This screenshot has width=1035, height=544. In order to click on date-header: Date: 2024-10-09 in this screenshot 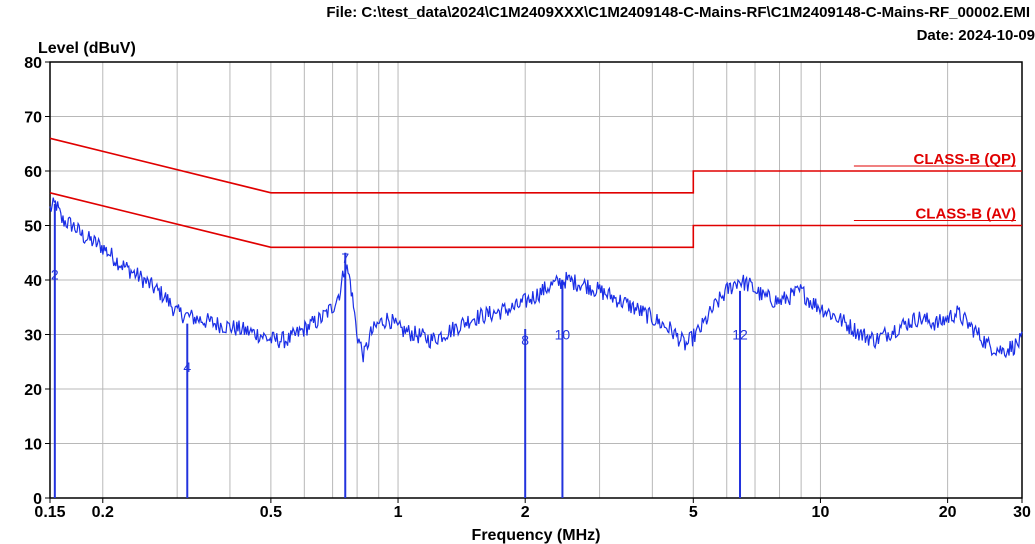, I will do `click(976, 35)`.